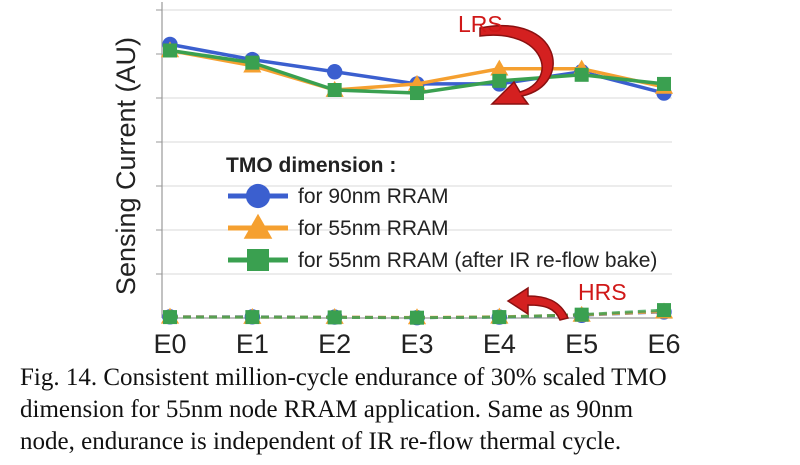 The width and height of the screenshot is (800, 465). What do you see at coordinates (126, 166) in the screenshot?
I see `y-axis-label: Sensing Current (AU)` at bounding box center [126, 166].